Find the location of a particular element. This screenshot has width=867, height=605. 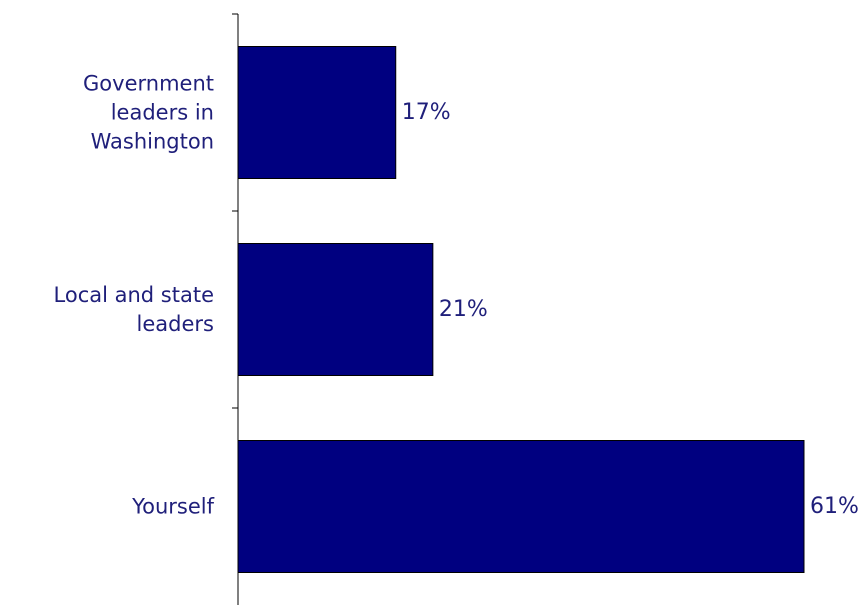

category-label: leaders in is located at coordinates (162, 113).